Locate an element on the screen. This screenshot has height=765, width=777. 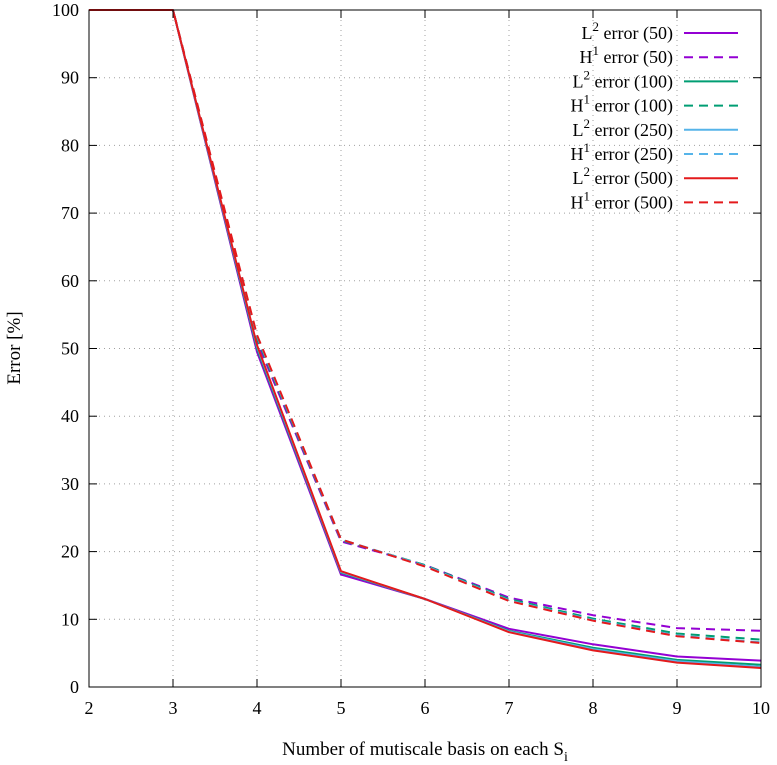
legend-label: L2 error (100) is located at coordinates (623, 79).